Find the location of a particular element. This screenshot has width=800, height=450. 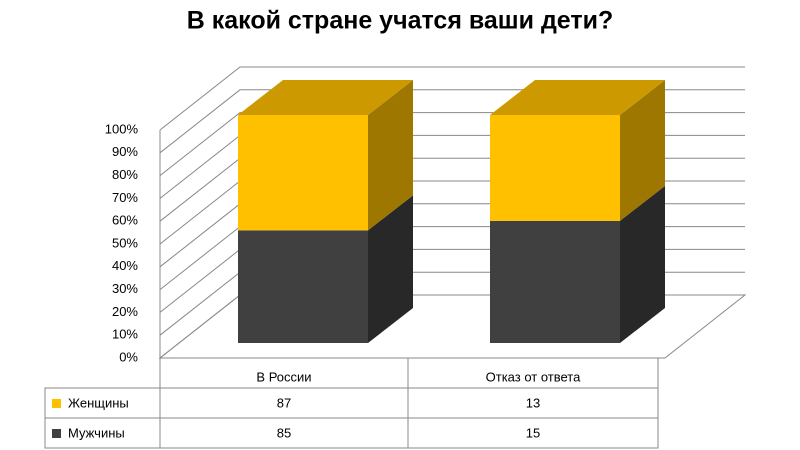

chart-title: В какой стране учатся ваши дети? is located at coordinates (400, 21).